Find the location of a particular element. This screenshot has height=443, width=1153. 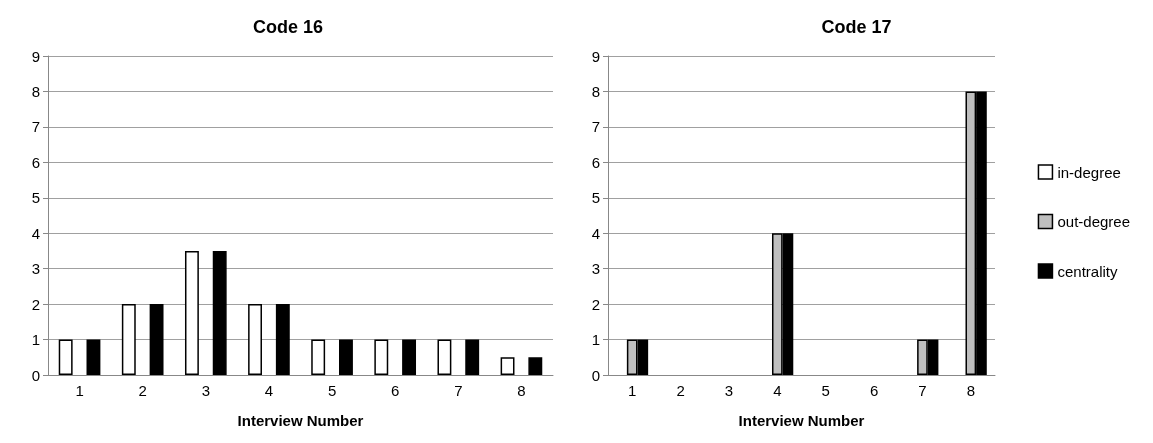

legend-label: in-degree is located at coordinates (1089, 172).